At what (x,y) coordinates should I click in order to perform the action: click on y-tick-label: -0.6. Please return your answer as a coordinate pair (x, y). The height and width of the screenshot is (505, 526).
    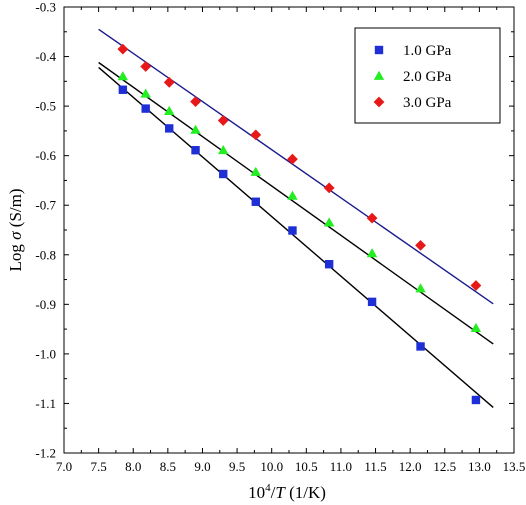
    Looking at the image, I should click on (45, 155).